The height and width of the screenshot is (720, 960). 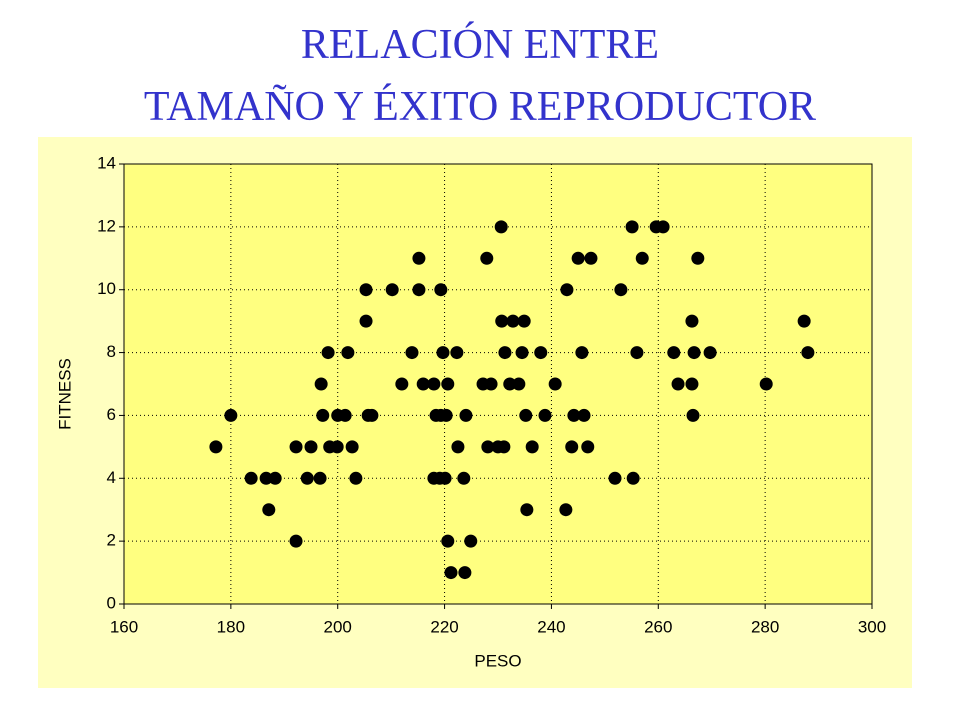 What do you see at coordinates (480, 44) in the screenshot?
I see `title-line: RELACIÓN ENTRE` at bounding box center [480, 44].